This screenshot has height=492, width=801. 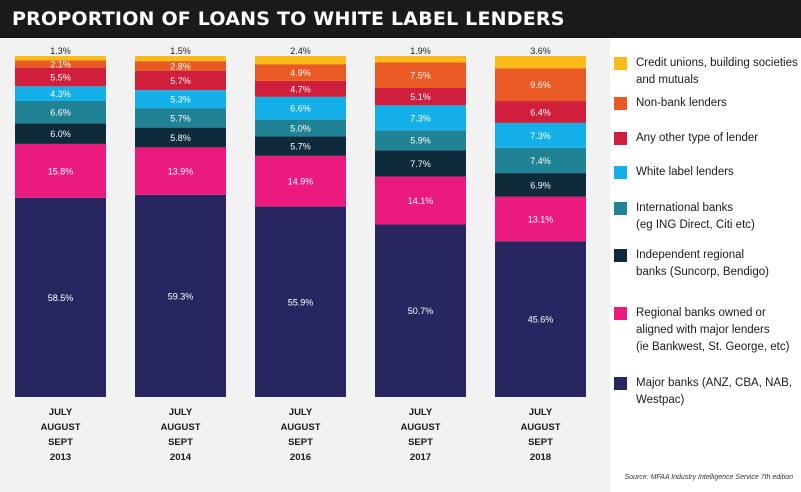 I want to click on data-label: 6.4%, so click(x=540, y=112).